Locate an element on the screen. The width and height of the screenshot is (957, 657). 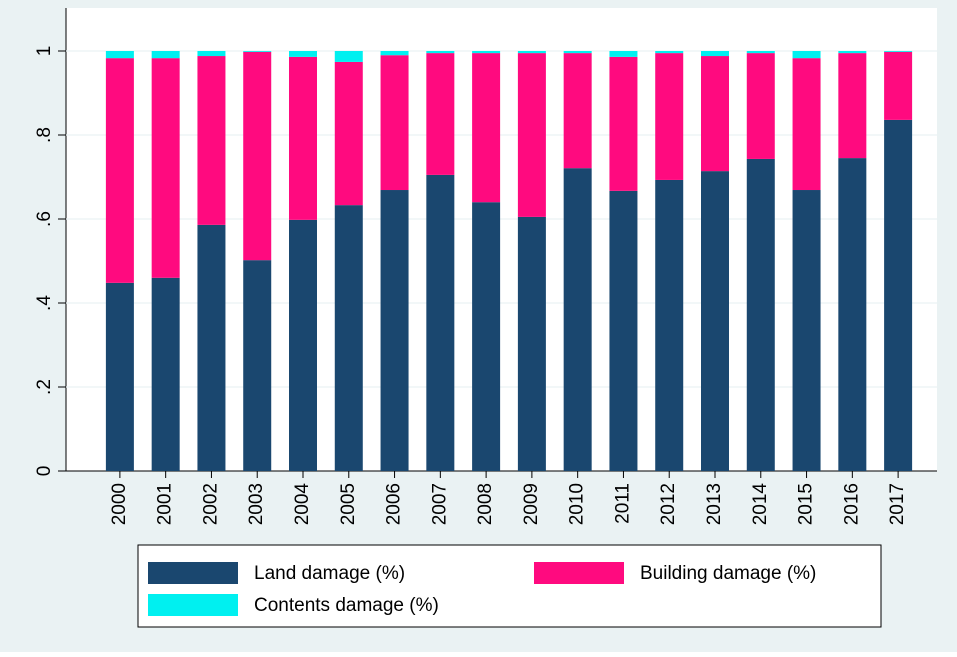
x-tick-label: 2016 is located at coordinates (851, 504).